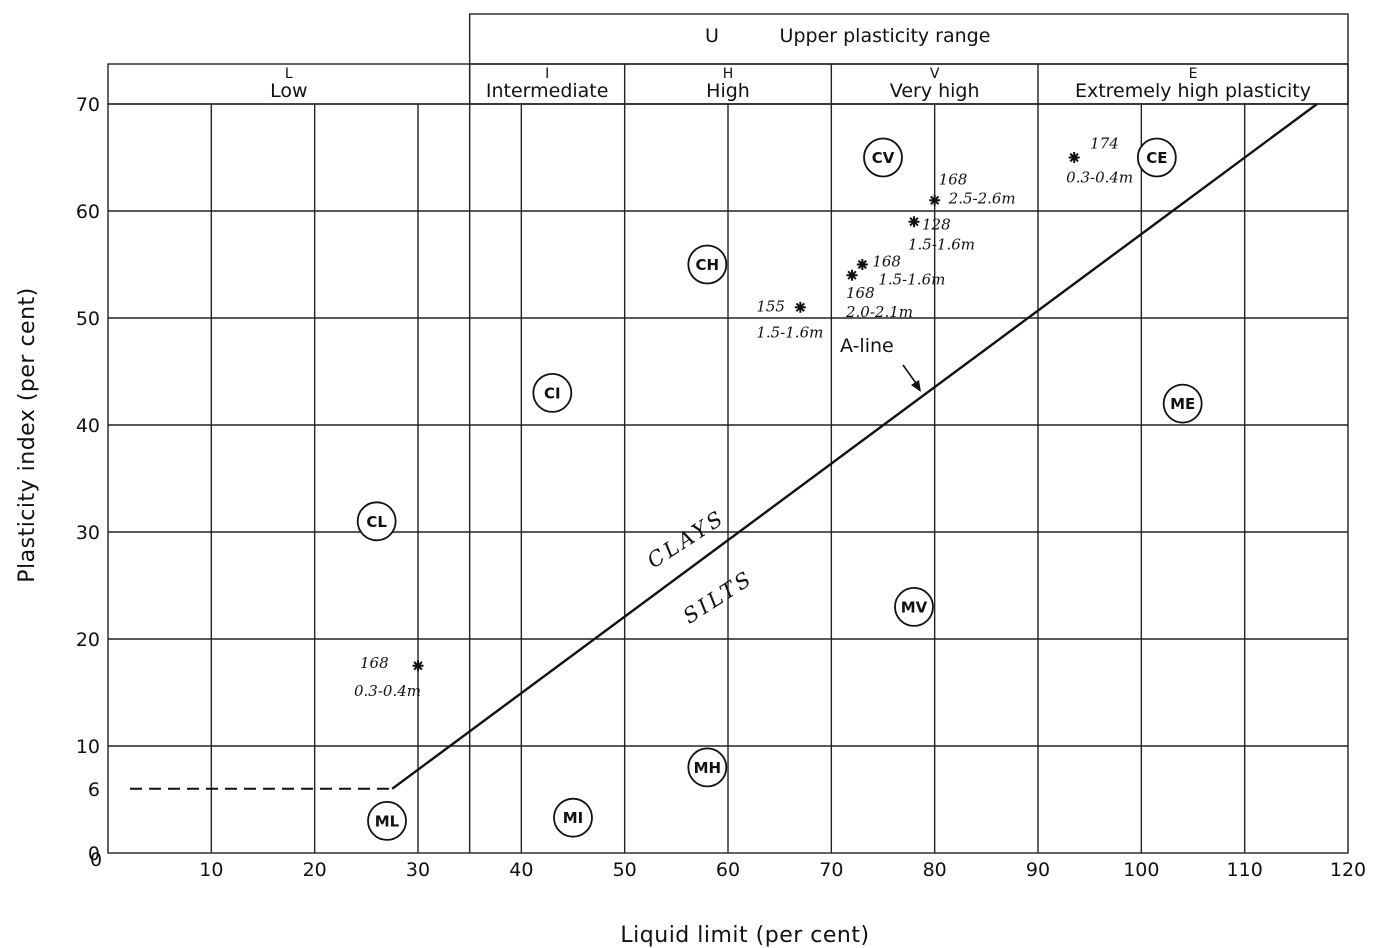 This screenshot has height=948, width=1377. What do you see at coordinates (728, 91) in the screenshot?
I see `band-name: High` at bounding box center [728, 91].